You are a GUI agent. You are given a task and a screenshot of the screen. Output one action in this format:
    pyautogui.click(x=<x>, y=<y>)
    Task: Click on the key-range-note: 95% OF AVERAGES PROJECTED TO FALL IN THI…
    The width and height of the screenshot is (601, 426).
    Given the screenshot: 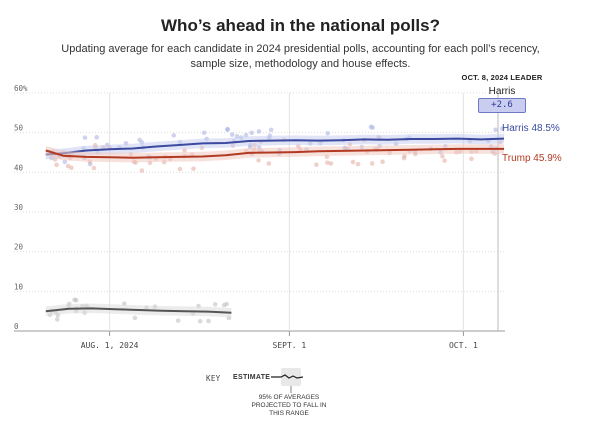 What is the action you would take?
    pyautogui.click(x=289, y=405)
    